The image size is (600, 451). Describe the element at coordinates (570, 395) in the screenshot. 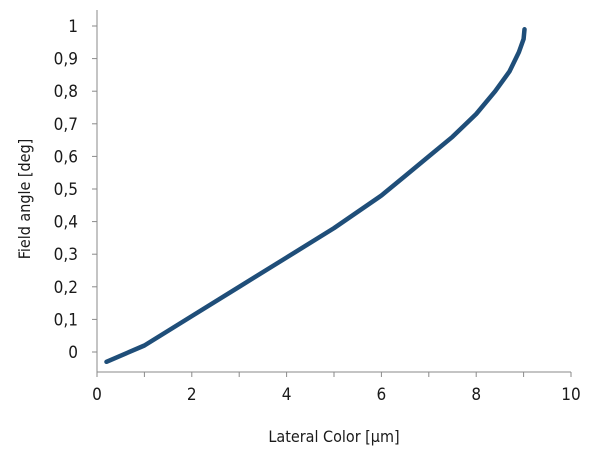

I see `x-tick-label: 10` at that location.